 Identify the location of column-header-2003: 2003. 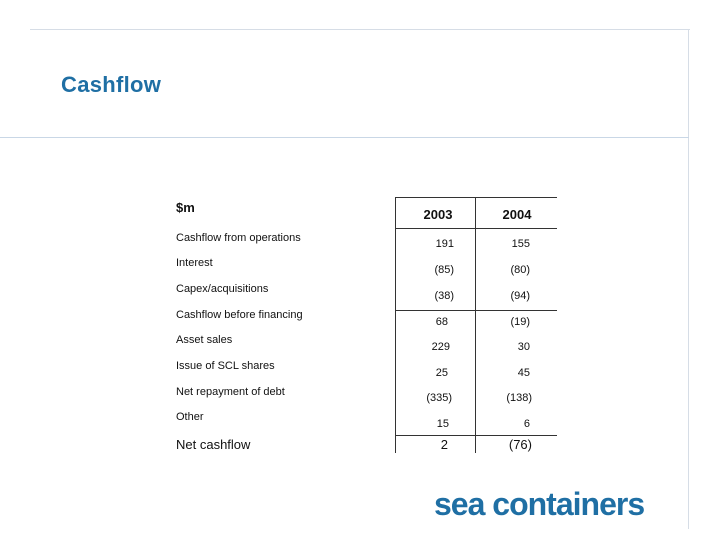
(438, 214).